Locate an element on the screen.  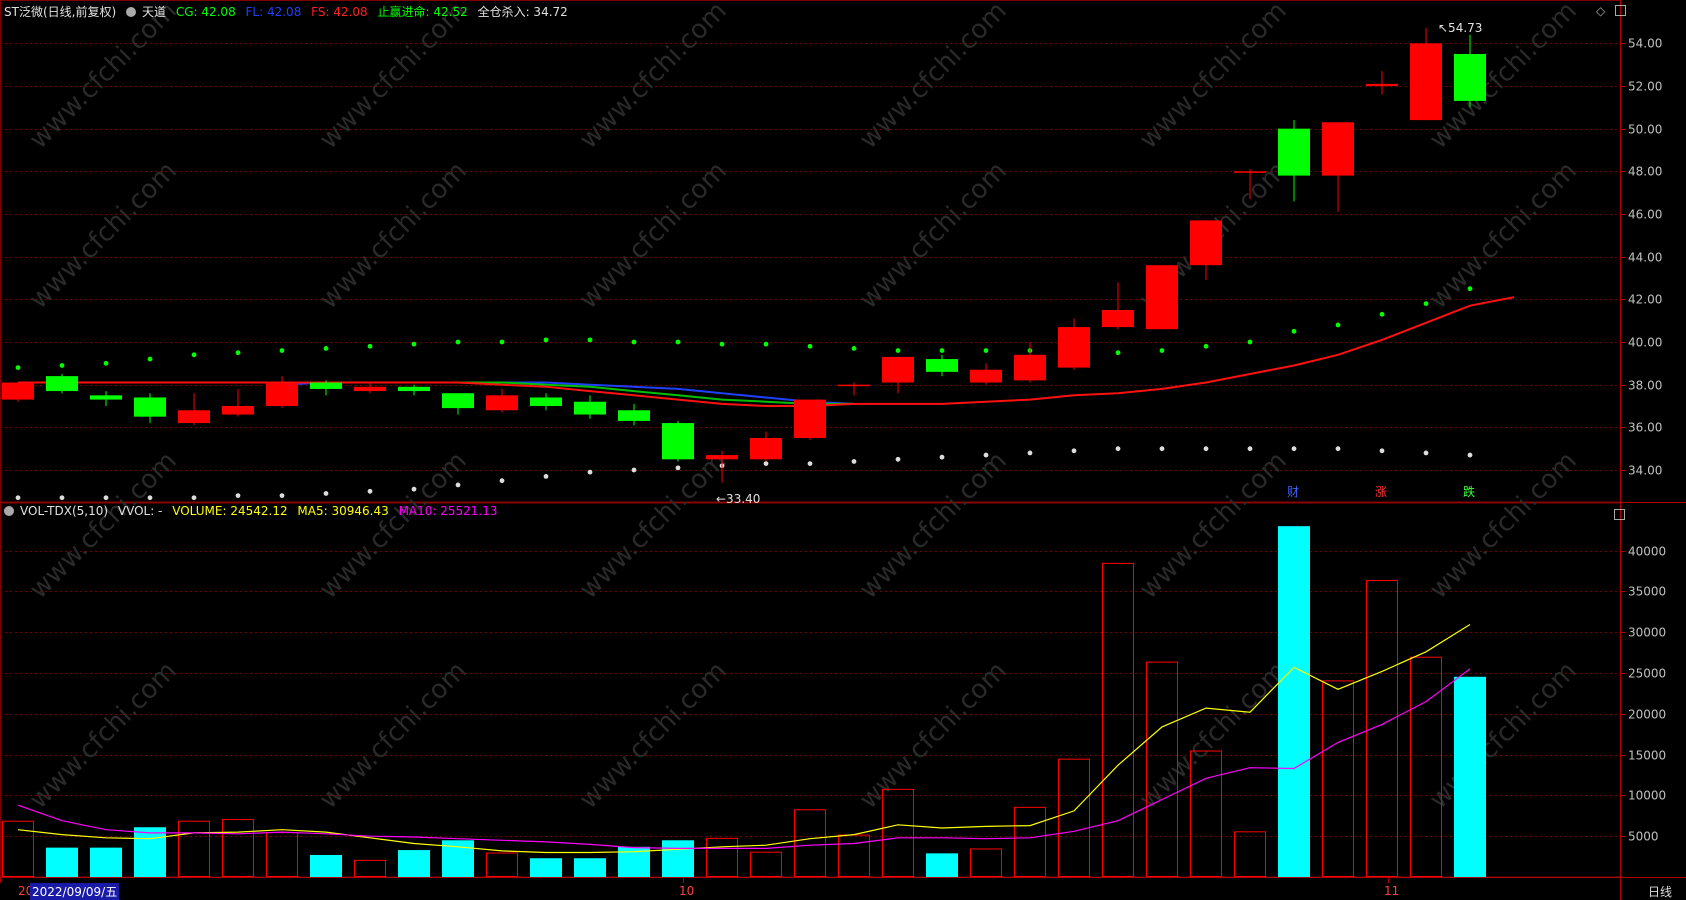
ma5-value: MA5: 30946.43 is located at coordinates (343, 511).